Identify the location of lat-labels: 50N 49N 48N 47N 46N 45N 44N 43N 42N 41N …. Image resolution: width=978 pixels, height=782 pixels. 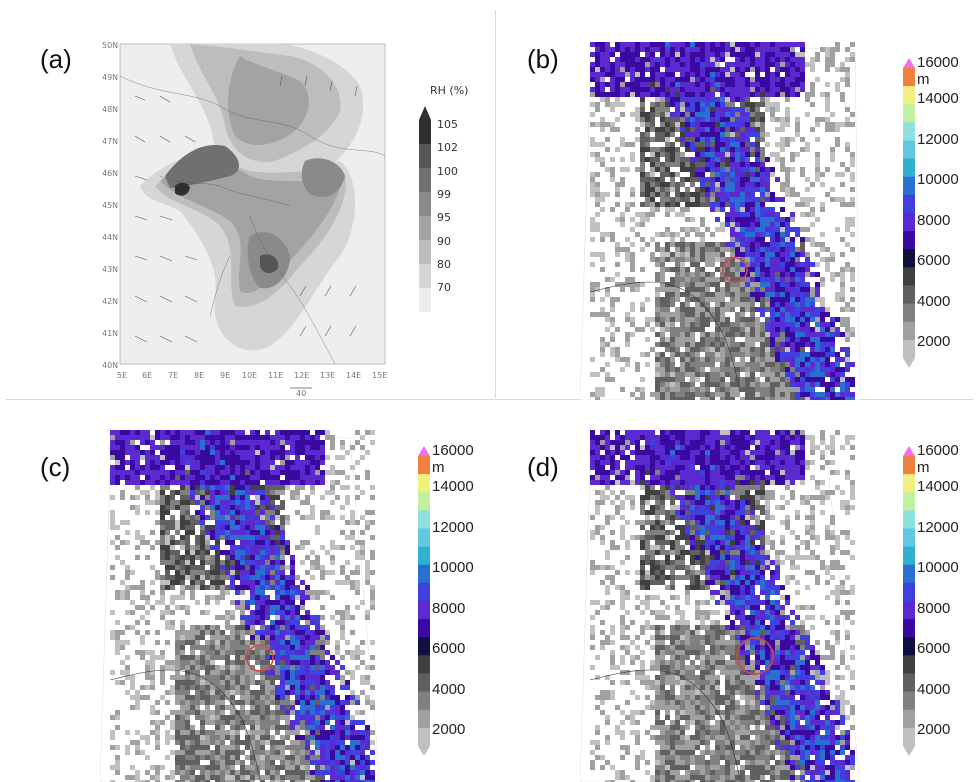
(110, 205).